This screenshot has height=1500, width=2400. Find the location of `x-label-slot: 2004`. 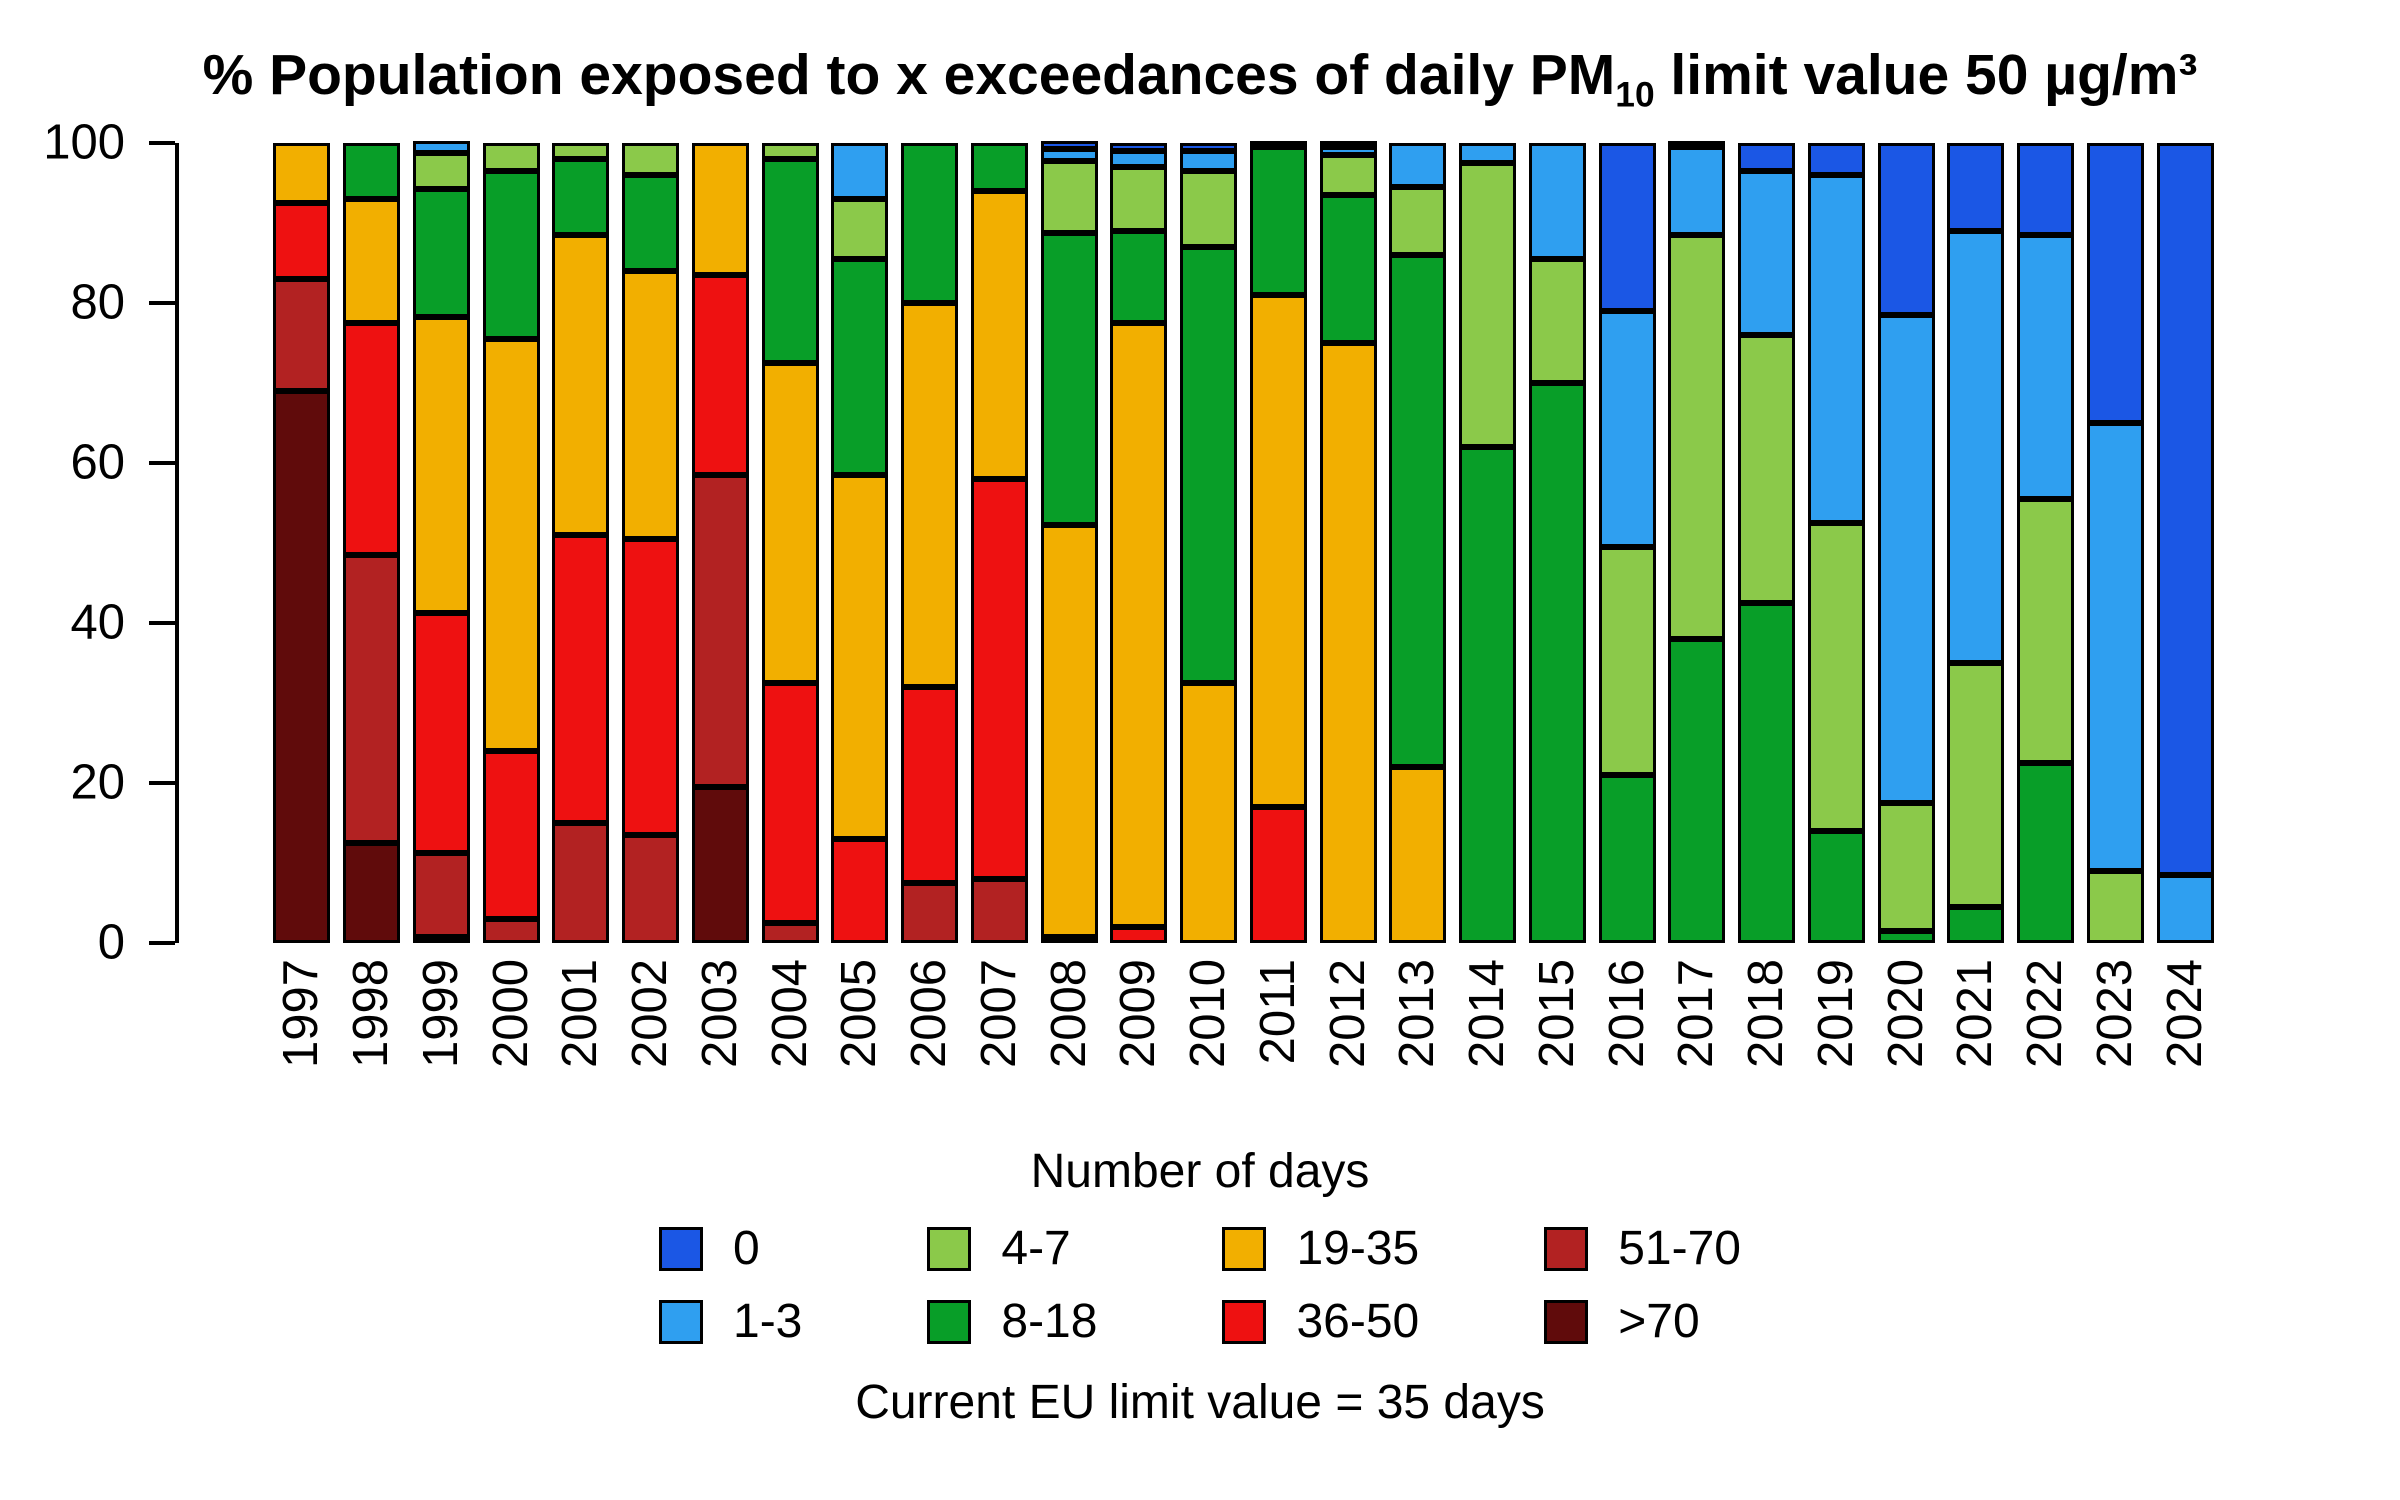

x-label-slot: 2004 is located at coordinates (790, 1035).